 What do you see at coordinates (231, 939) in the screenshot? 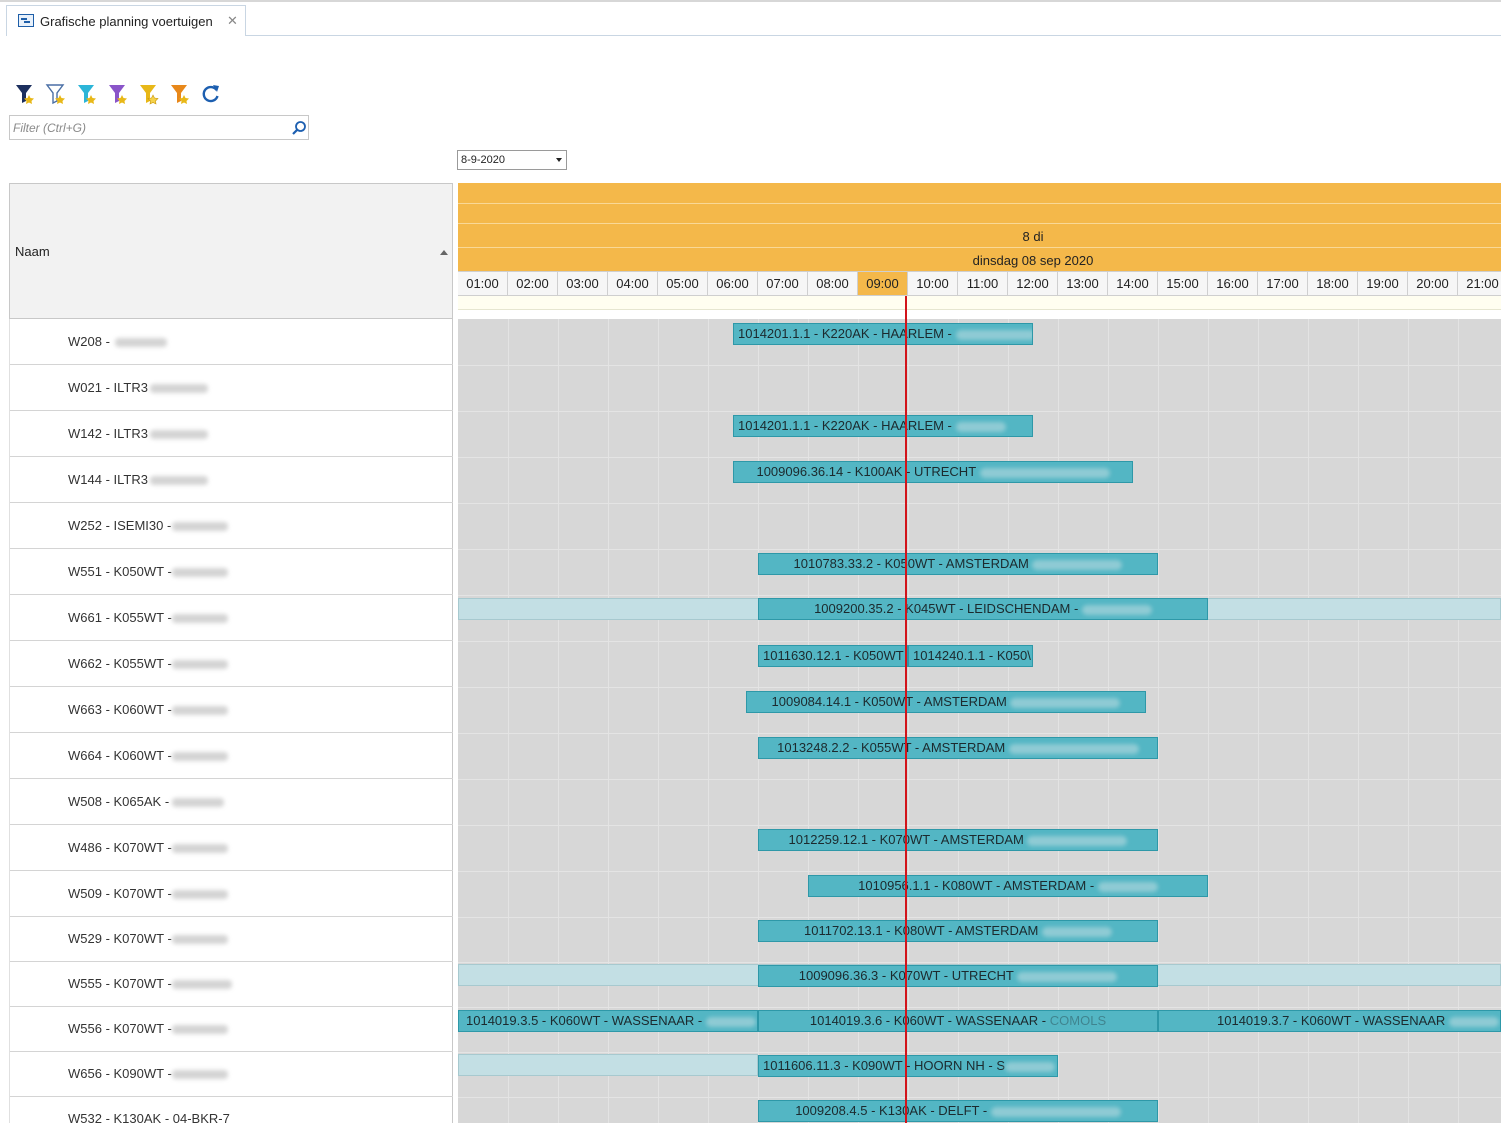
I see `list-item: W529 - K070WT -` at bounding box center [231, 939].